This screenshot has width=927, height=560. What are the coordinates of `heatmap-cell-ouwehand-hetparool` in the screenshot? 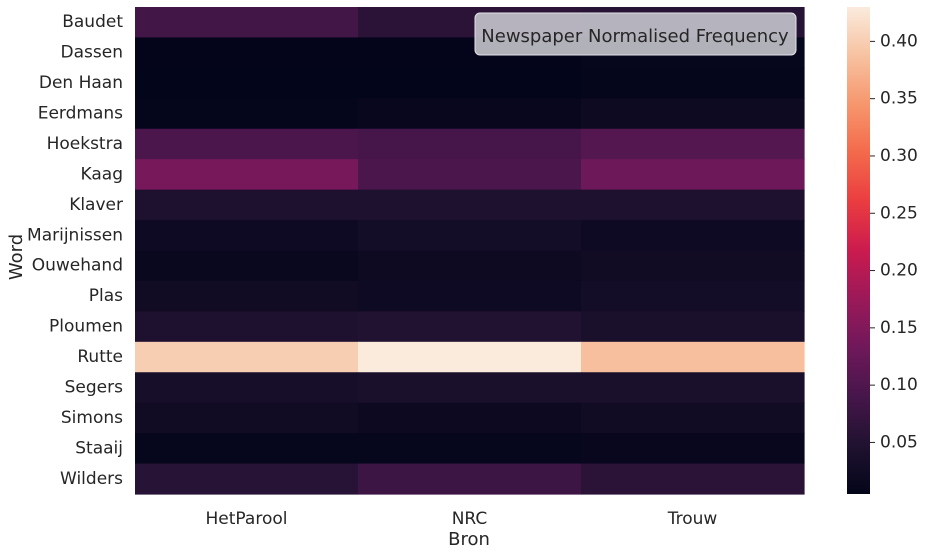 It's located at (247, 266).